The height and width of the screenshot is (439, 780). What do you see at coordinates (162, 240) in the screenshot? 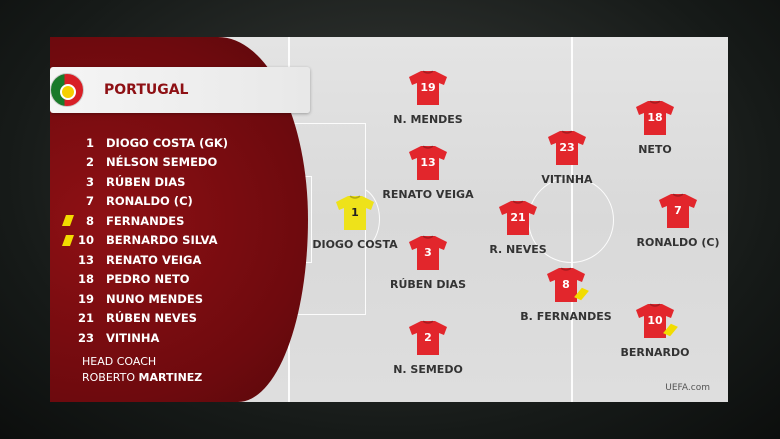
I see `roster-name: BERNARDO SILVA` at bounding box center [162, 240].